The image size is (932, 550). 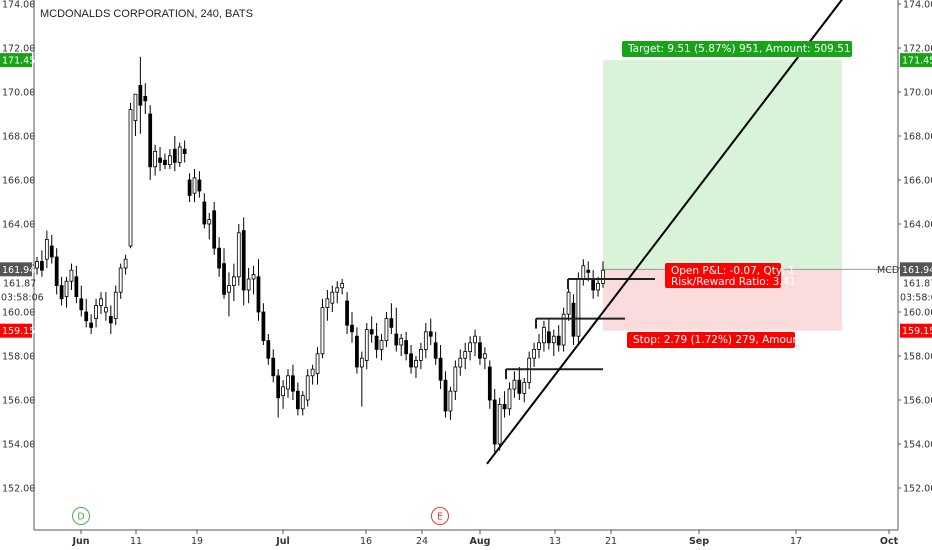 I want to click on y-tick-label-right: 156.00, so click(x=917, y=401).